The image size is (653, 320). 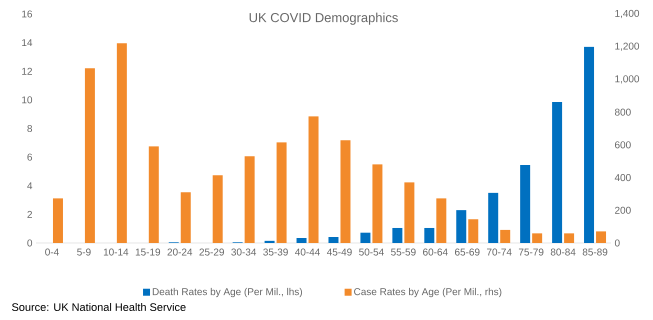 I want to click on x-tick-label: 80-84, so click(x=563, y=252).